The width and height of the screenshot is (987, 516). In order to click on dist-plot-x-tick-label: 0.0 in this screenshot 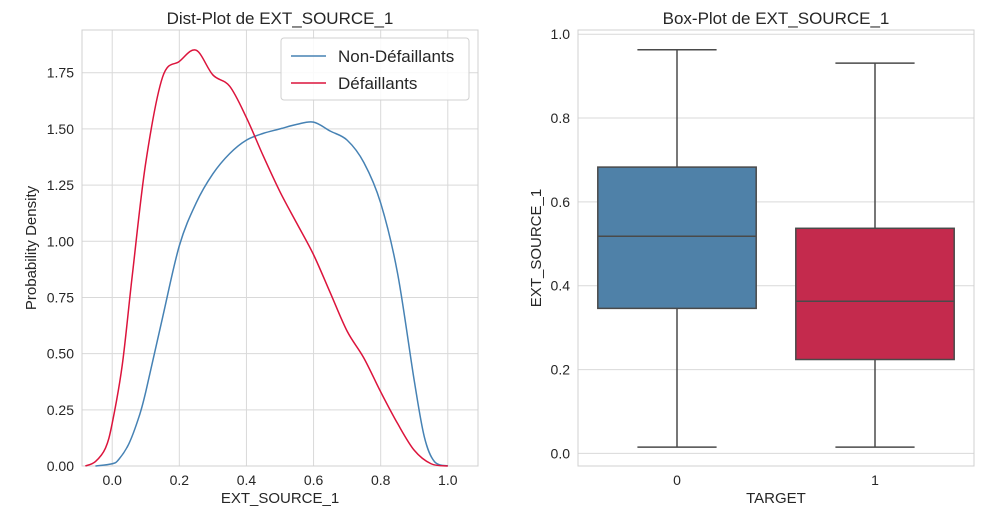, I will do `click(112, 480)`.